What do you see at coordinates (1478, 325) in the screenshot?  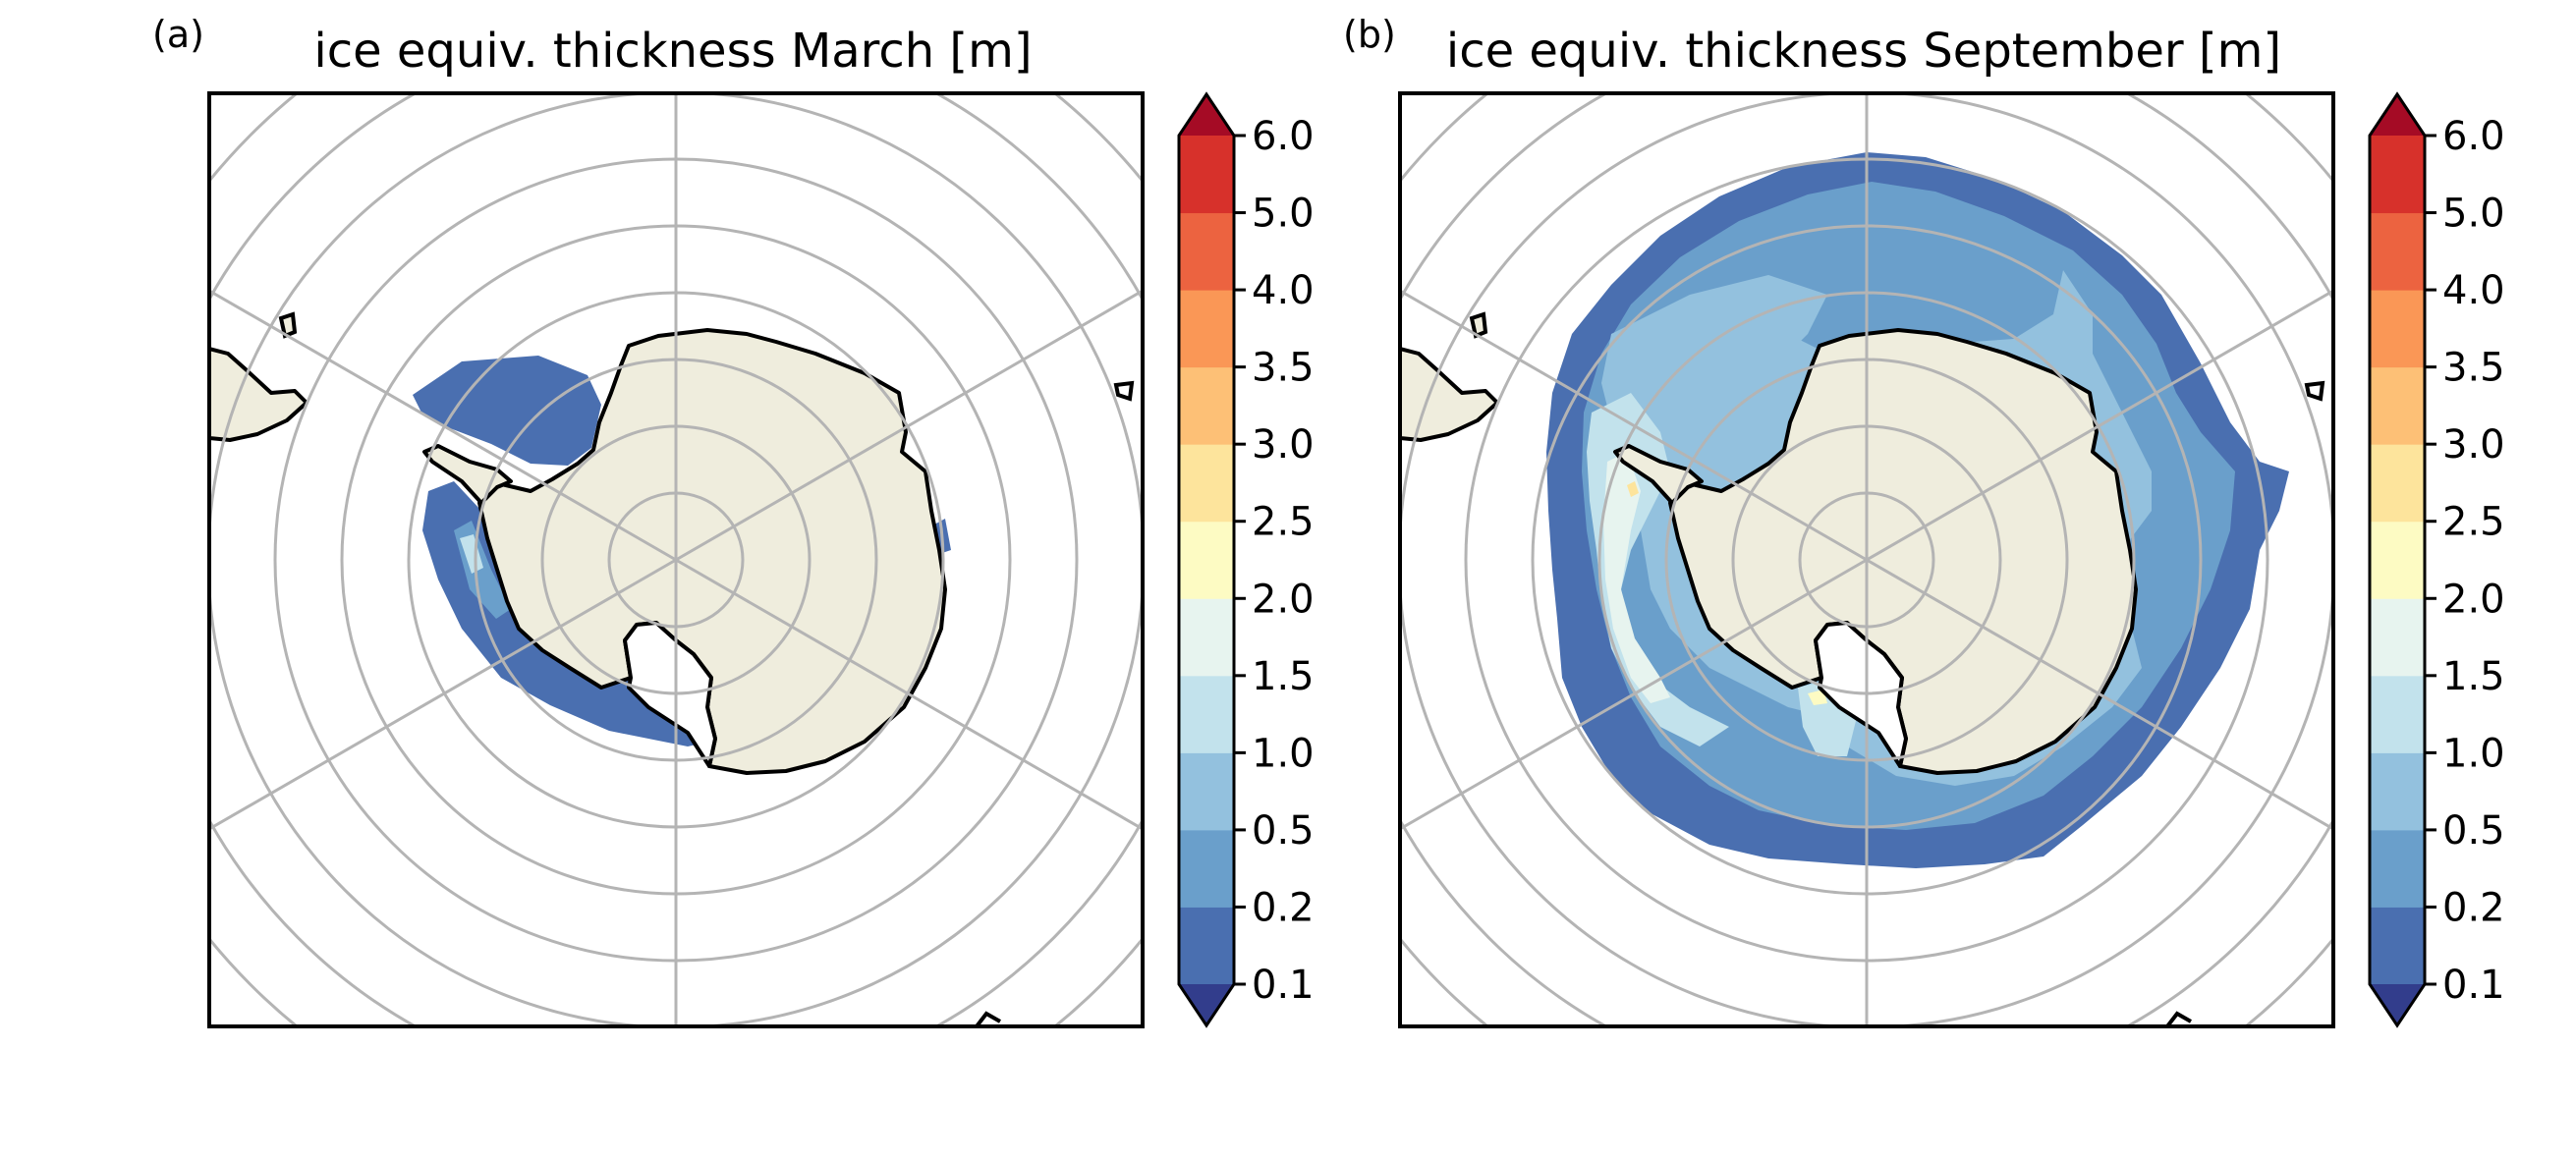 I see `falklands-b` at bounding box center [1478, 325].